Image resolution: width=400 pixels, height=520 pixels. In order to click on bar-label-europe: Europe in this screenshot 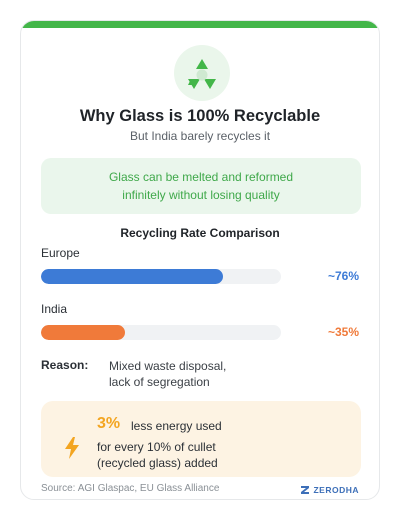, I will do `click(60, 253)`.